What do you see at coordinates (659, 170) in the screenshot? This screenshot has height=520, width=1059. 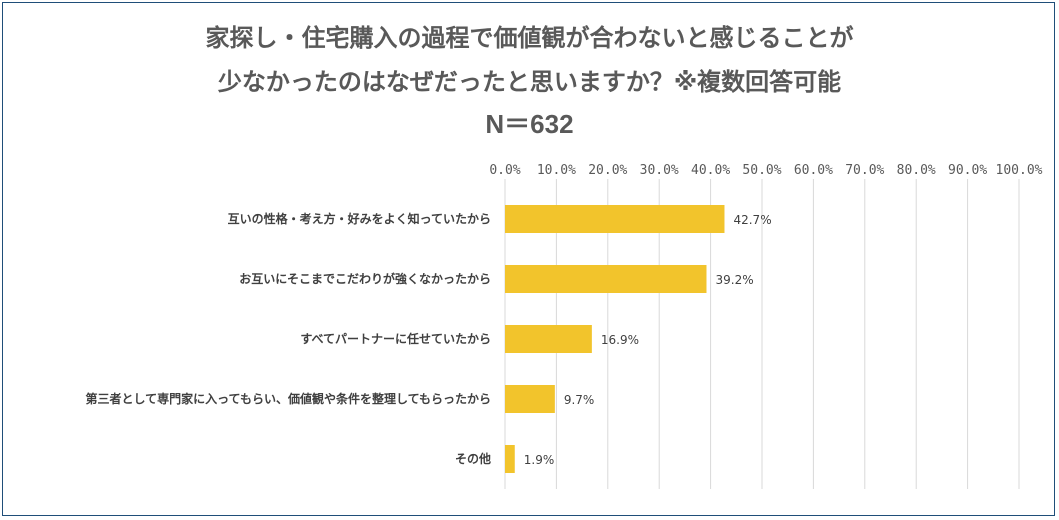 I see `x-tick-label: 30.0%` at bounding box center [659, 170].